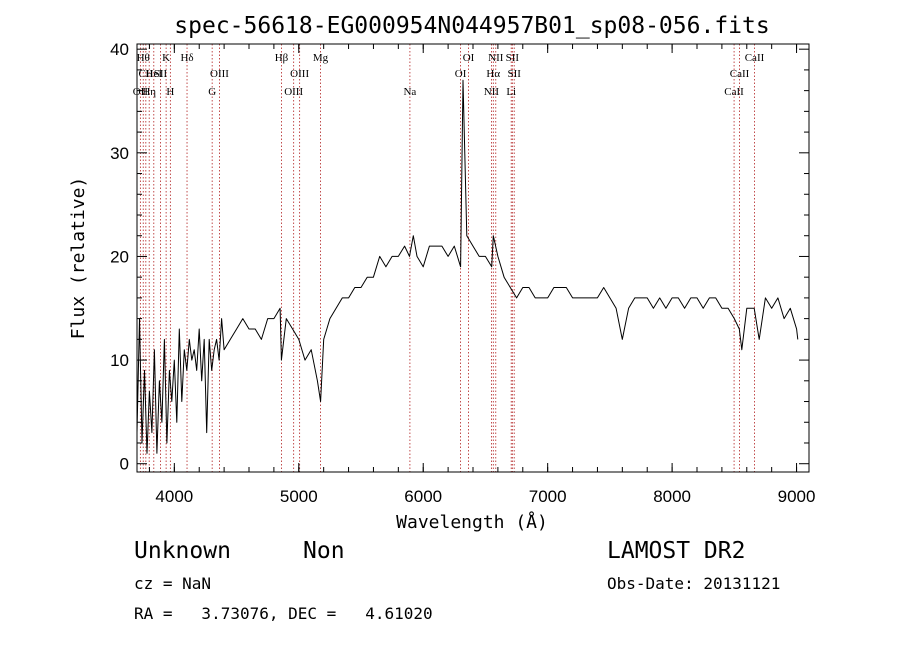 This screenshot has height=649, width=900. I want to click on y-tick-label: 20, so click(119, 256).